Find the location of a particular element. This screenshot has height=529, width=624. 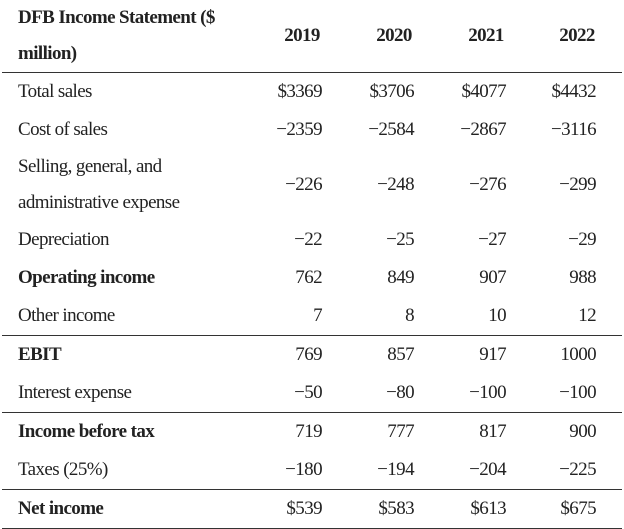

cell-value: 777 is located at coordinates (400, 431).